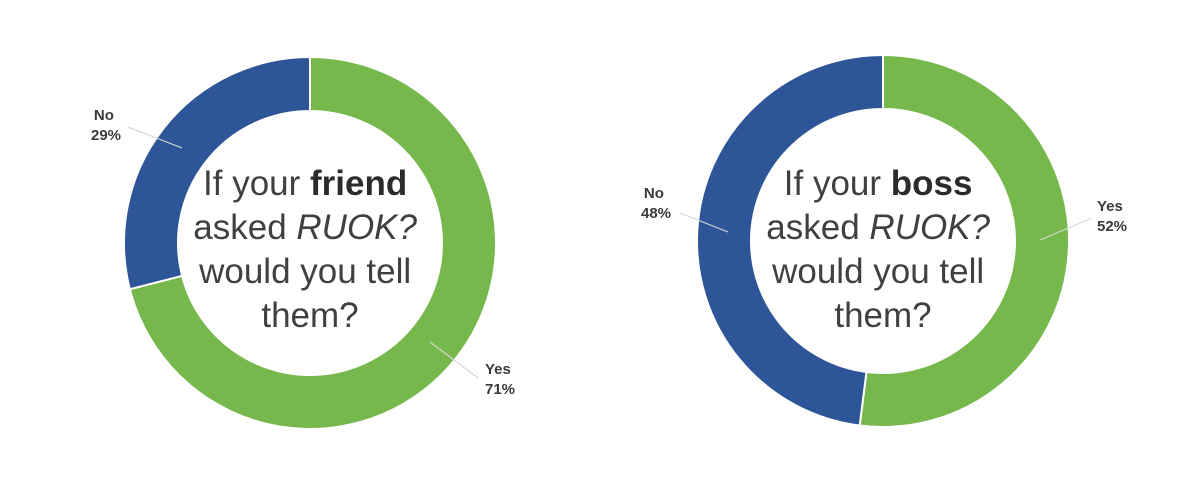 This screenshot has height=499, width=1200. What do you see at coordinates (106, 135) in the screenshot?
I see `slice-label-no-value: 29%` at bounding box center [106, 135].